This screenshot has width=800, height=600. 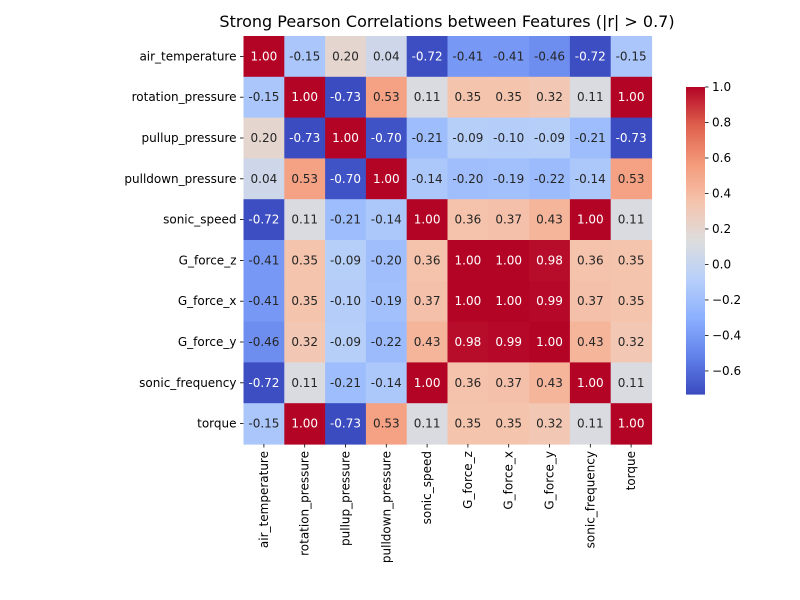 What do you see at coordinates (631, 342) in the screenshot?
I see `cell-value-label: 0.32` at bounding box center [631, 342].